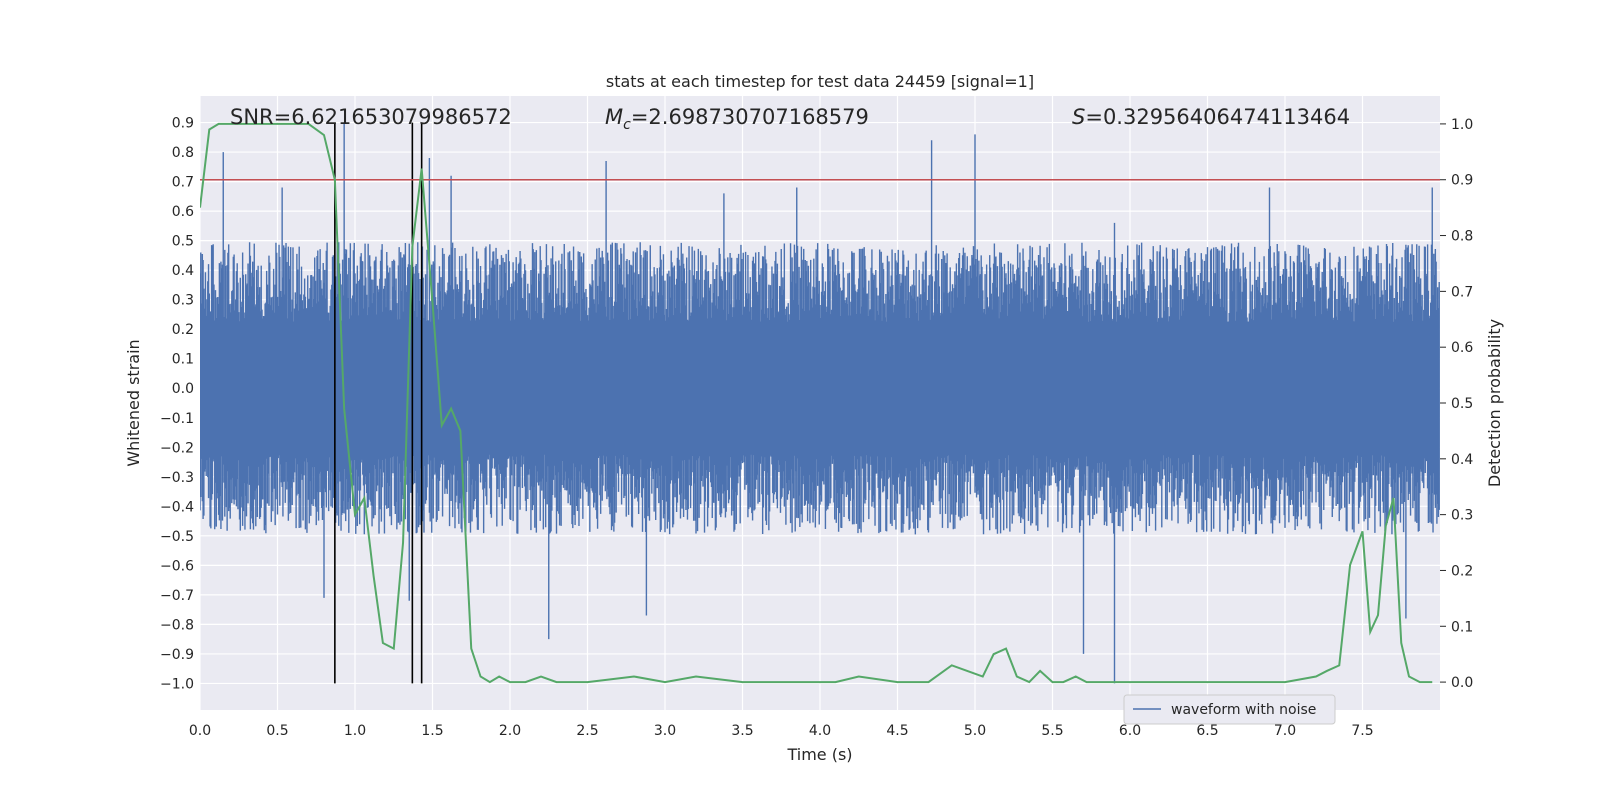  Describe the element at coordinates (1052, 731) in the screenshot. I see `x-tick-label: 5.5` at that location.